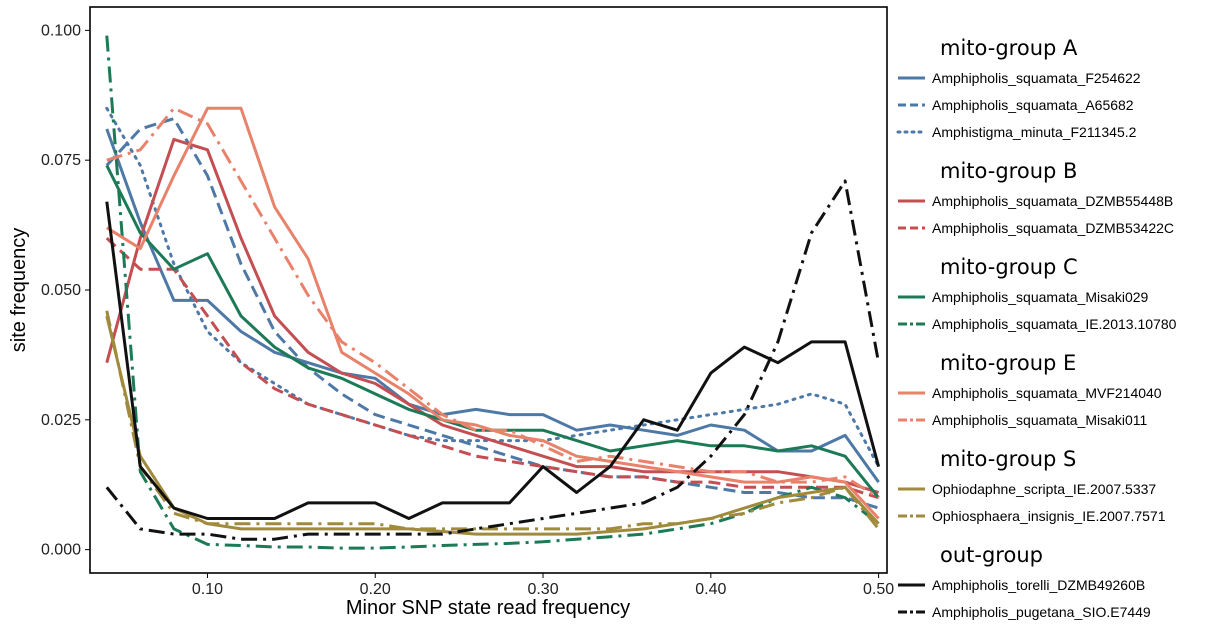 This screenshot has width=1223, height=624. Describe the element at coordinates (1008, 363) in the screenshot. I see `legend-group-title: mito-group E` at that location.